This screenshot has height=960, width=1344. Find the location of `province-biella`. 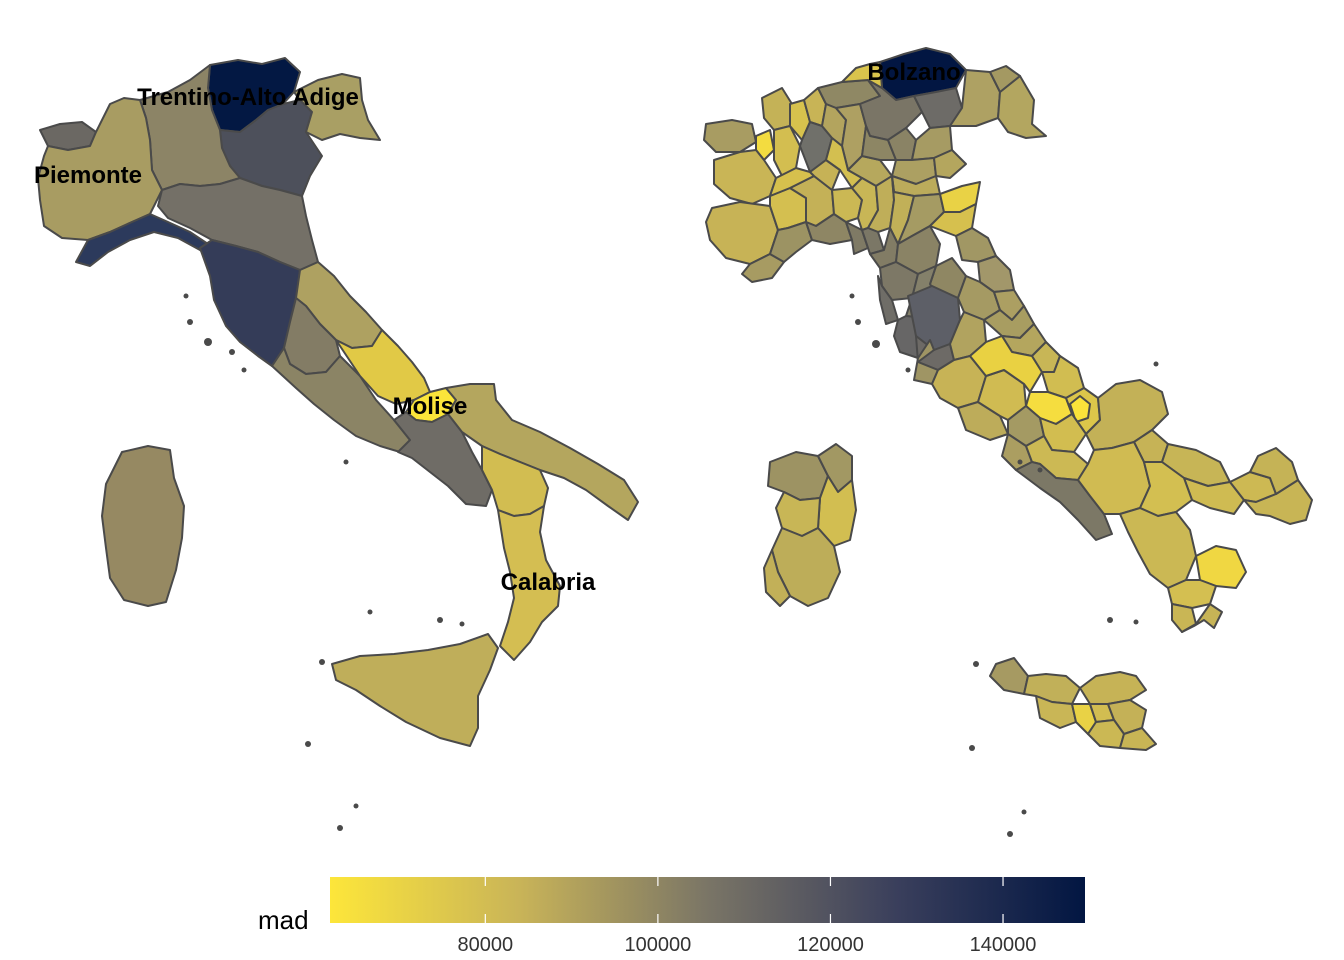

province-biella is located at coordinates (765, 145).